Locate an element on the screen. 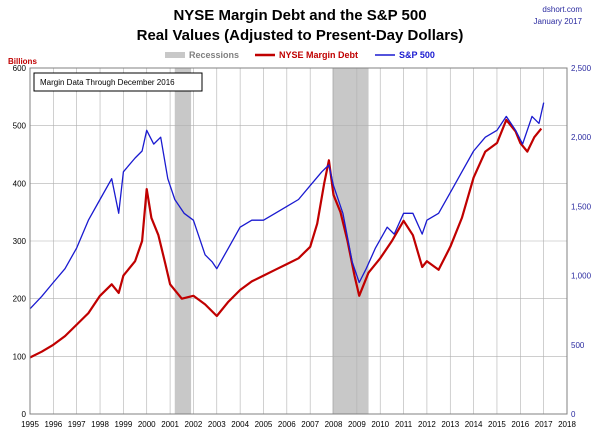 The height and width of the screenshot is (437, 600). legend: Recessions NYSE Margin Debt S&P 500 is located at coordinates (300, 55).